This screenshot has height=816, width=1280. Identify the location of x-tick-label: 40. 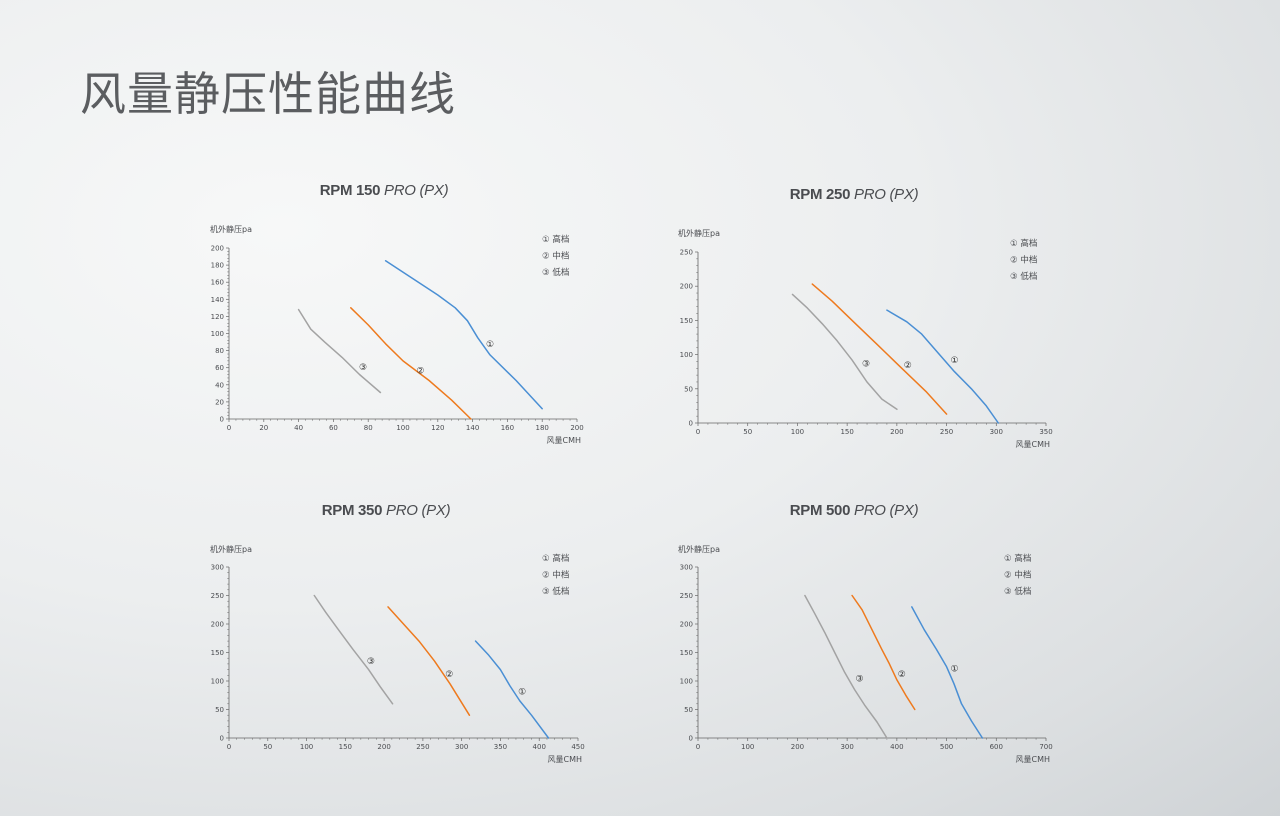
(298, 428).